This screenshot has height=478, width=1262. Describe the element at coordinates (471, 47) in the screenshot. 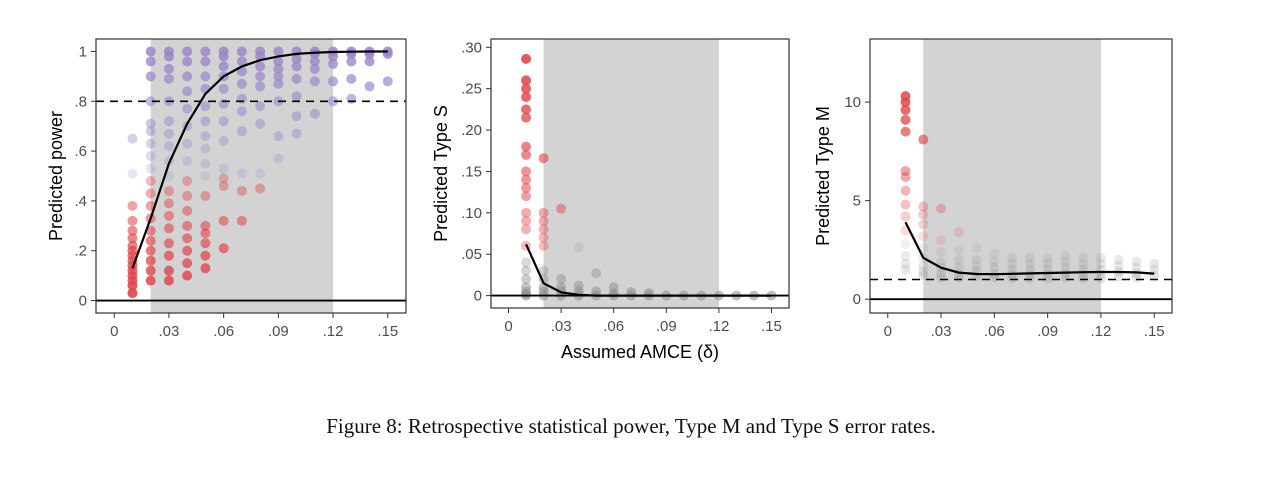

I see `y-tick-label: .30` at that location.